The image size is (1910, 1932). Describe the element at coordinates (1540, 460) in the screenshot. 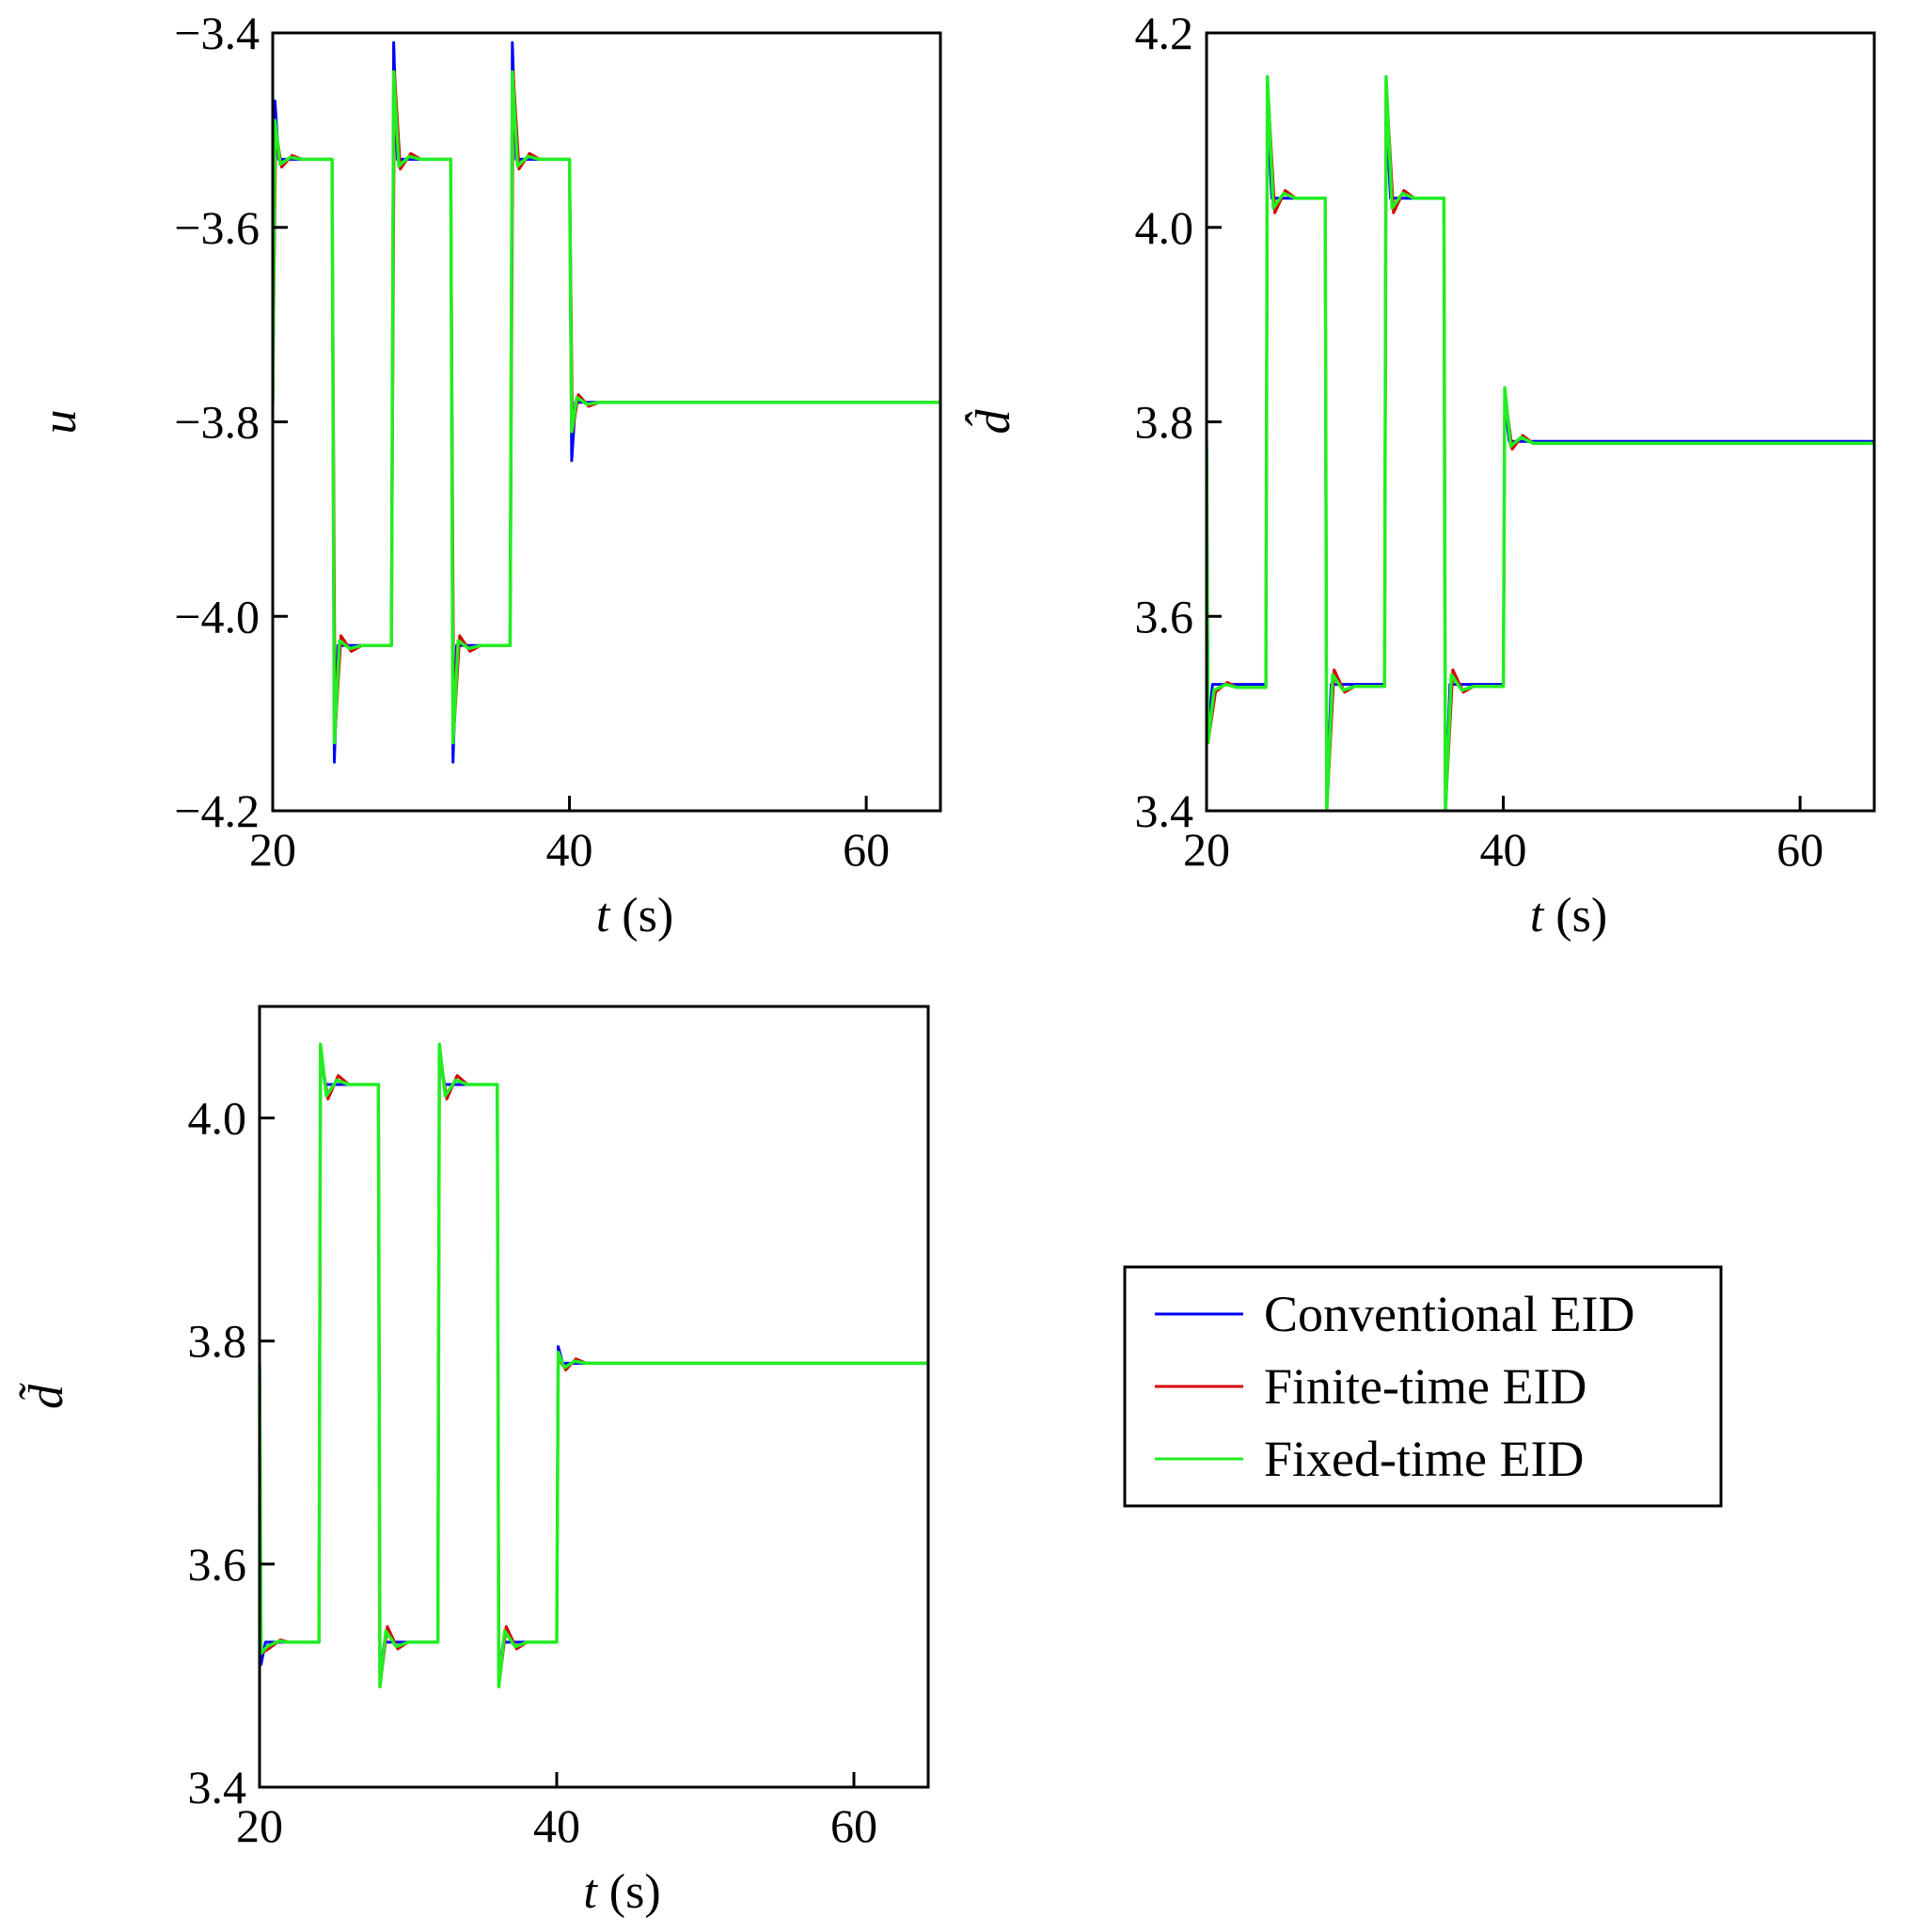

I see `series-line-conventional-eid` at that location.